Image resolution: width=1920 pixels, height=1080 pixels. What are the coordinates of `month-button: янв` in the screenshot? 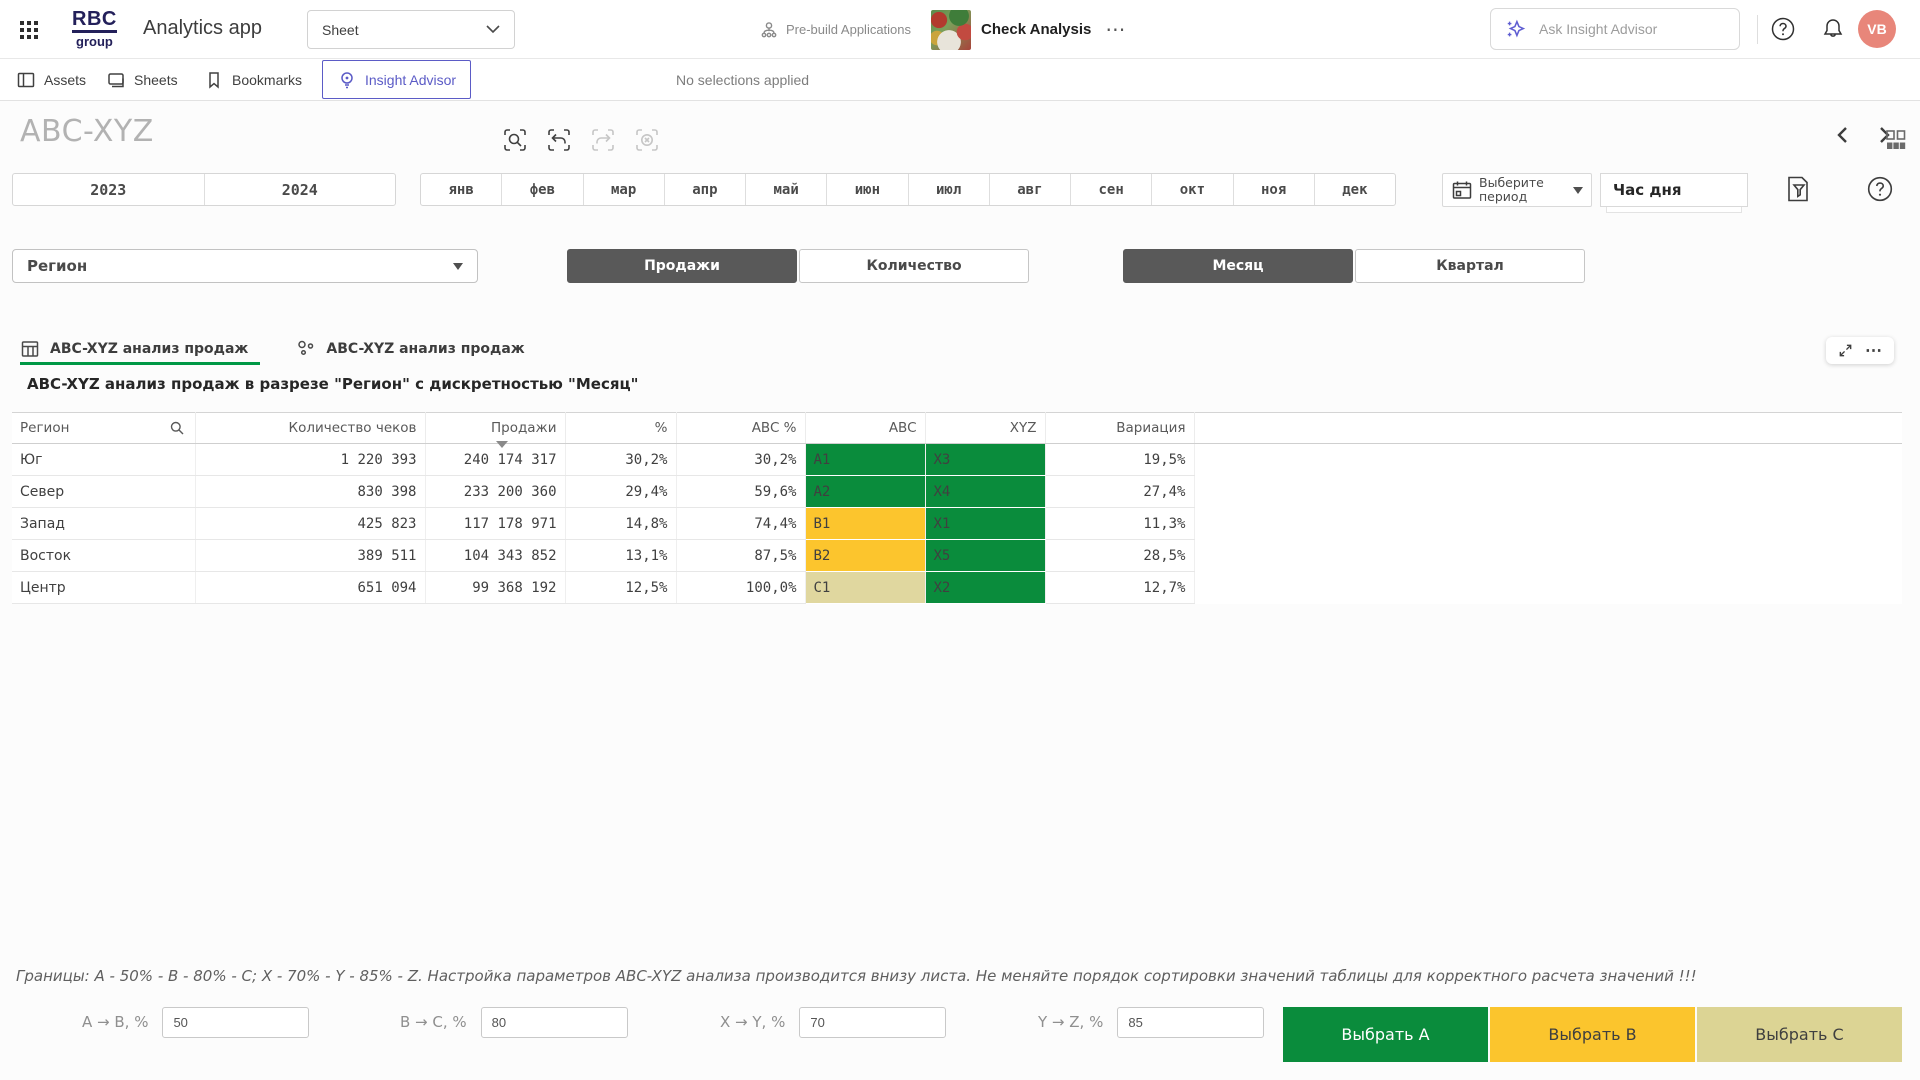 It's located at (461, 189).